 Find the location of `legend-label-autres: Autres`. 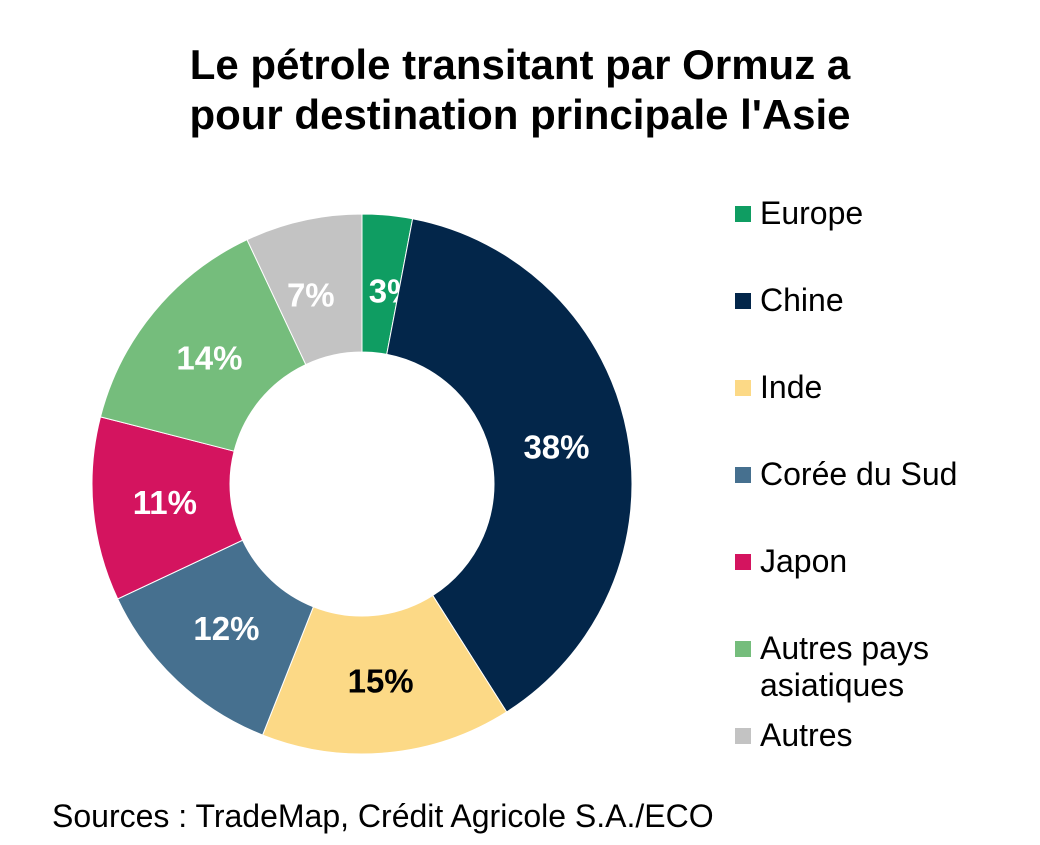

legend-label-autres: Autres is located at coordinates (806, 735).